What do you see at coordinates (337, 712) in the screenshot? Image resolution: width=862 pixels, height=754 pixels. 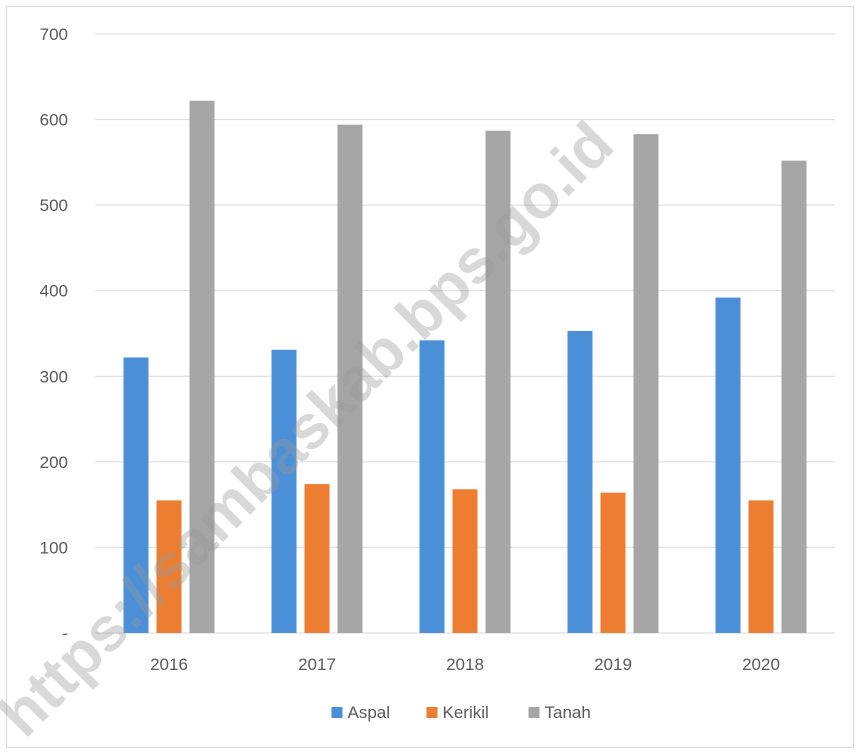 I see `legend-swatch-aspal` at bounding box center [337, 712].